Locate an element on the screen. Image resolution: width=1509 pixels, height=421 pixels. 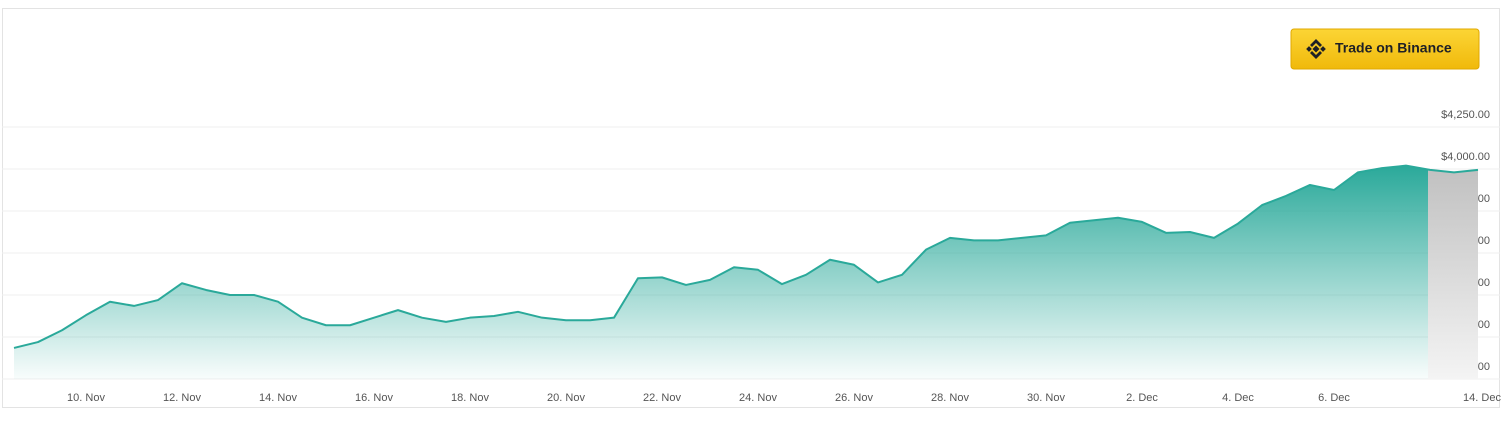
x-tick-label: 14. Nov is located at coordinates (278, 398).